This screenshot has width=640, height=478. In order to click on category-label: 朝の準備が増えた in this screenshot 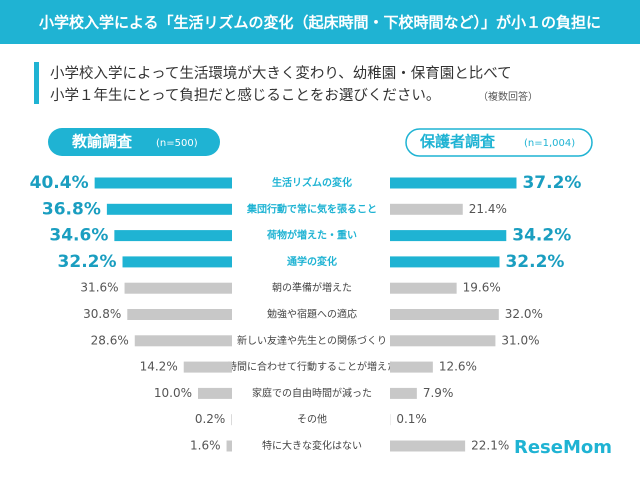, I will do `click(312, 287)`.